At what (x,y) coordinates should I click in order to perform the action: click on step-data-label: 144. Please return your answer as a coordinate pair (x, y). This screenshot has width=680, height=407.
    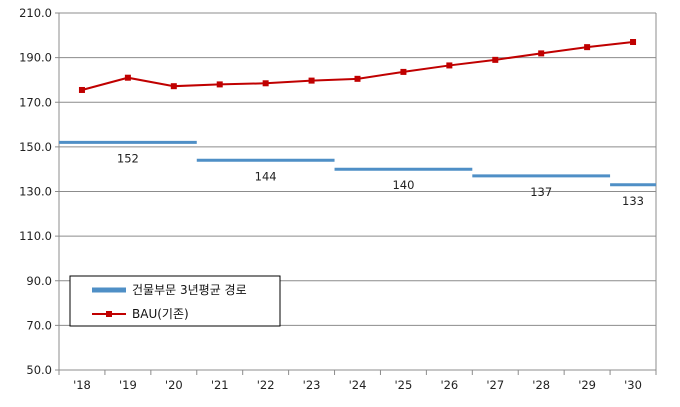
    Looking at the image, I should click on (266, 176).